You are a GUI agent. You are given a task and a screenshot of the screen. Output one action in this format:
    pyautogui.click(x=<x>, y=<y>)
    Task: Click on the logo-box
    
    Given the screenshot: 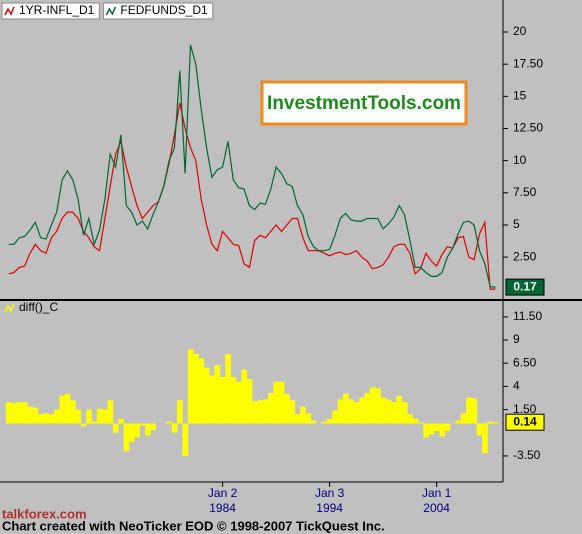 What is the action you would take?
    pyautogui.click(x=364, y=103)
    